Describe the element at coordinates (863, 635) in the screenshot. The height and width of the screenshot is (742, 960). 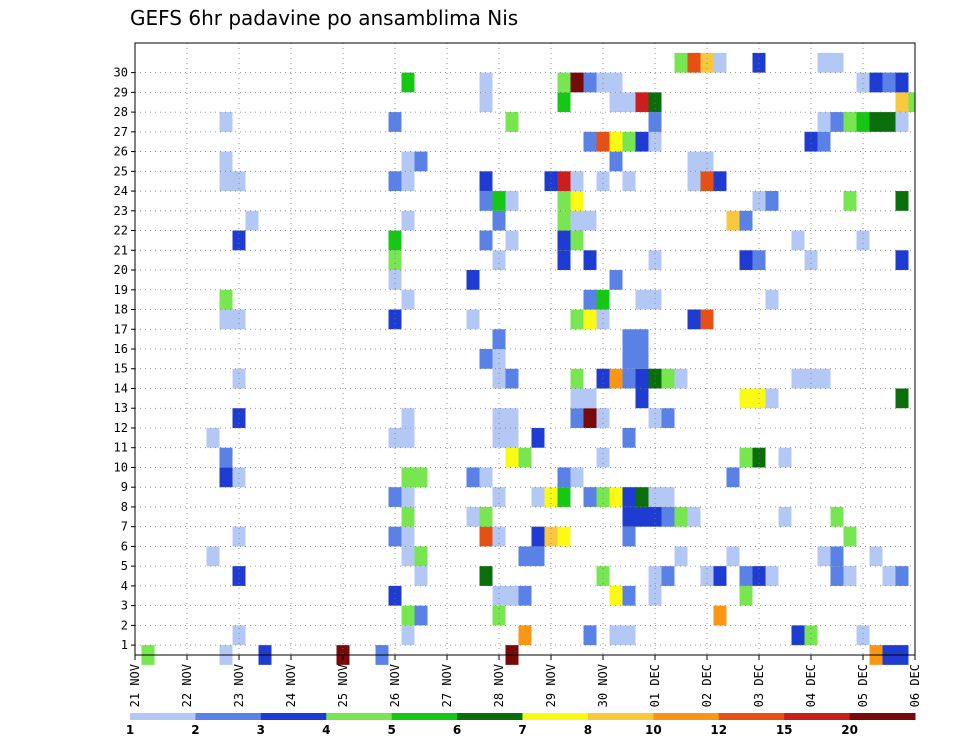
I see `cell-m1-s56` at that location.